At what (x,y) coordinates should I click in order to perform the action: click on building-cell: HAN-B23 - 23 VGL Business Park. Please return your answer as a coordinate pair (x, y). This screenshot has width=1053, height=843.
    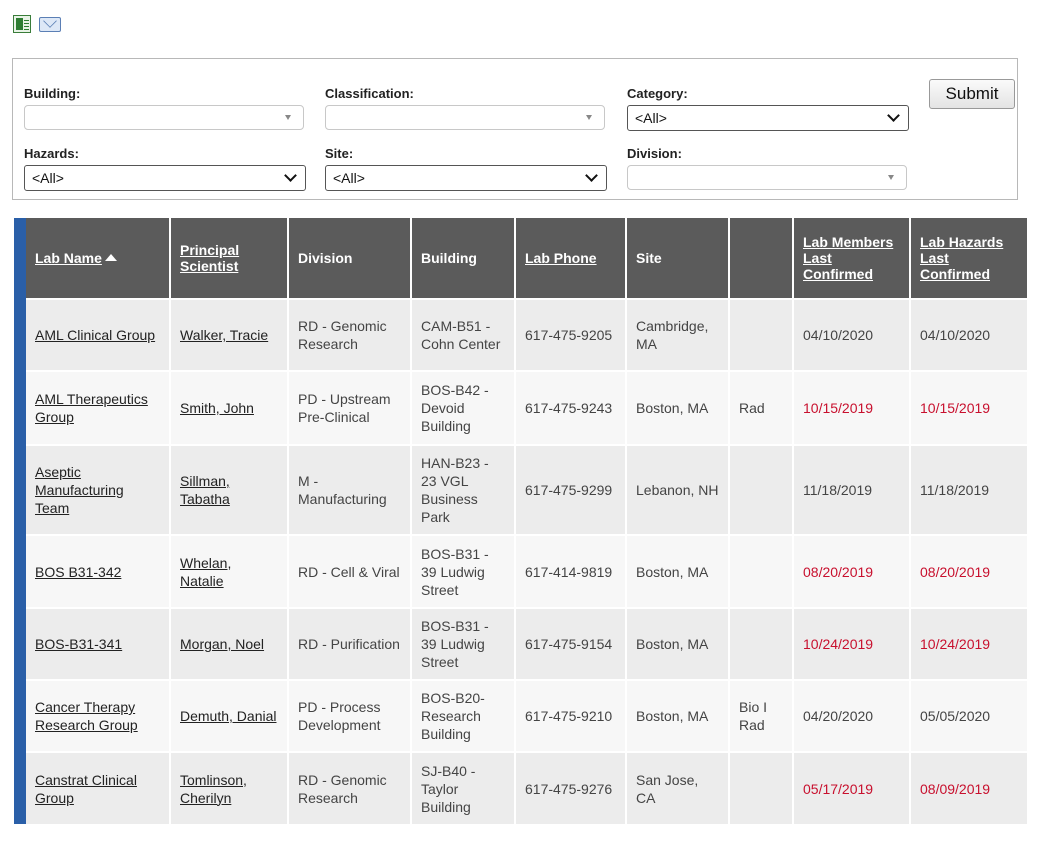
    Looking at the image, I should click on (463, 489).